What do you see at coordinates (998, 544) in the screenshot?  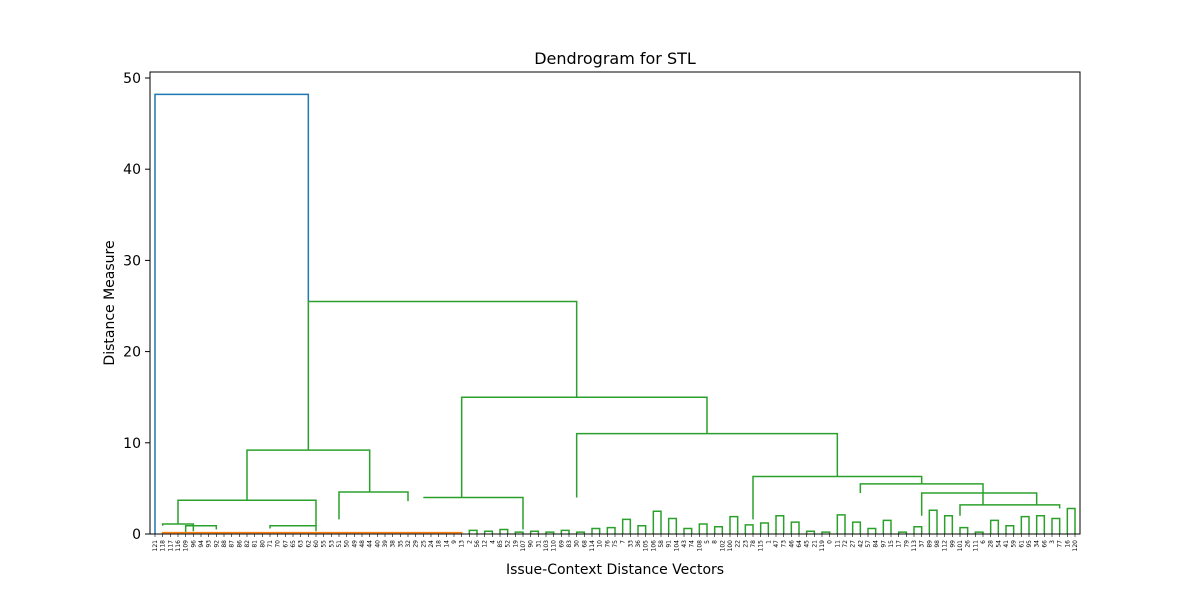 I see `leaf-label: 54` at bounding box center [998, 544].